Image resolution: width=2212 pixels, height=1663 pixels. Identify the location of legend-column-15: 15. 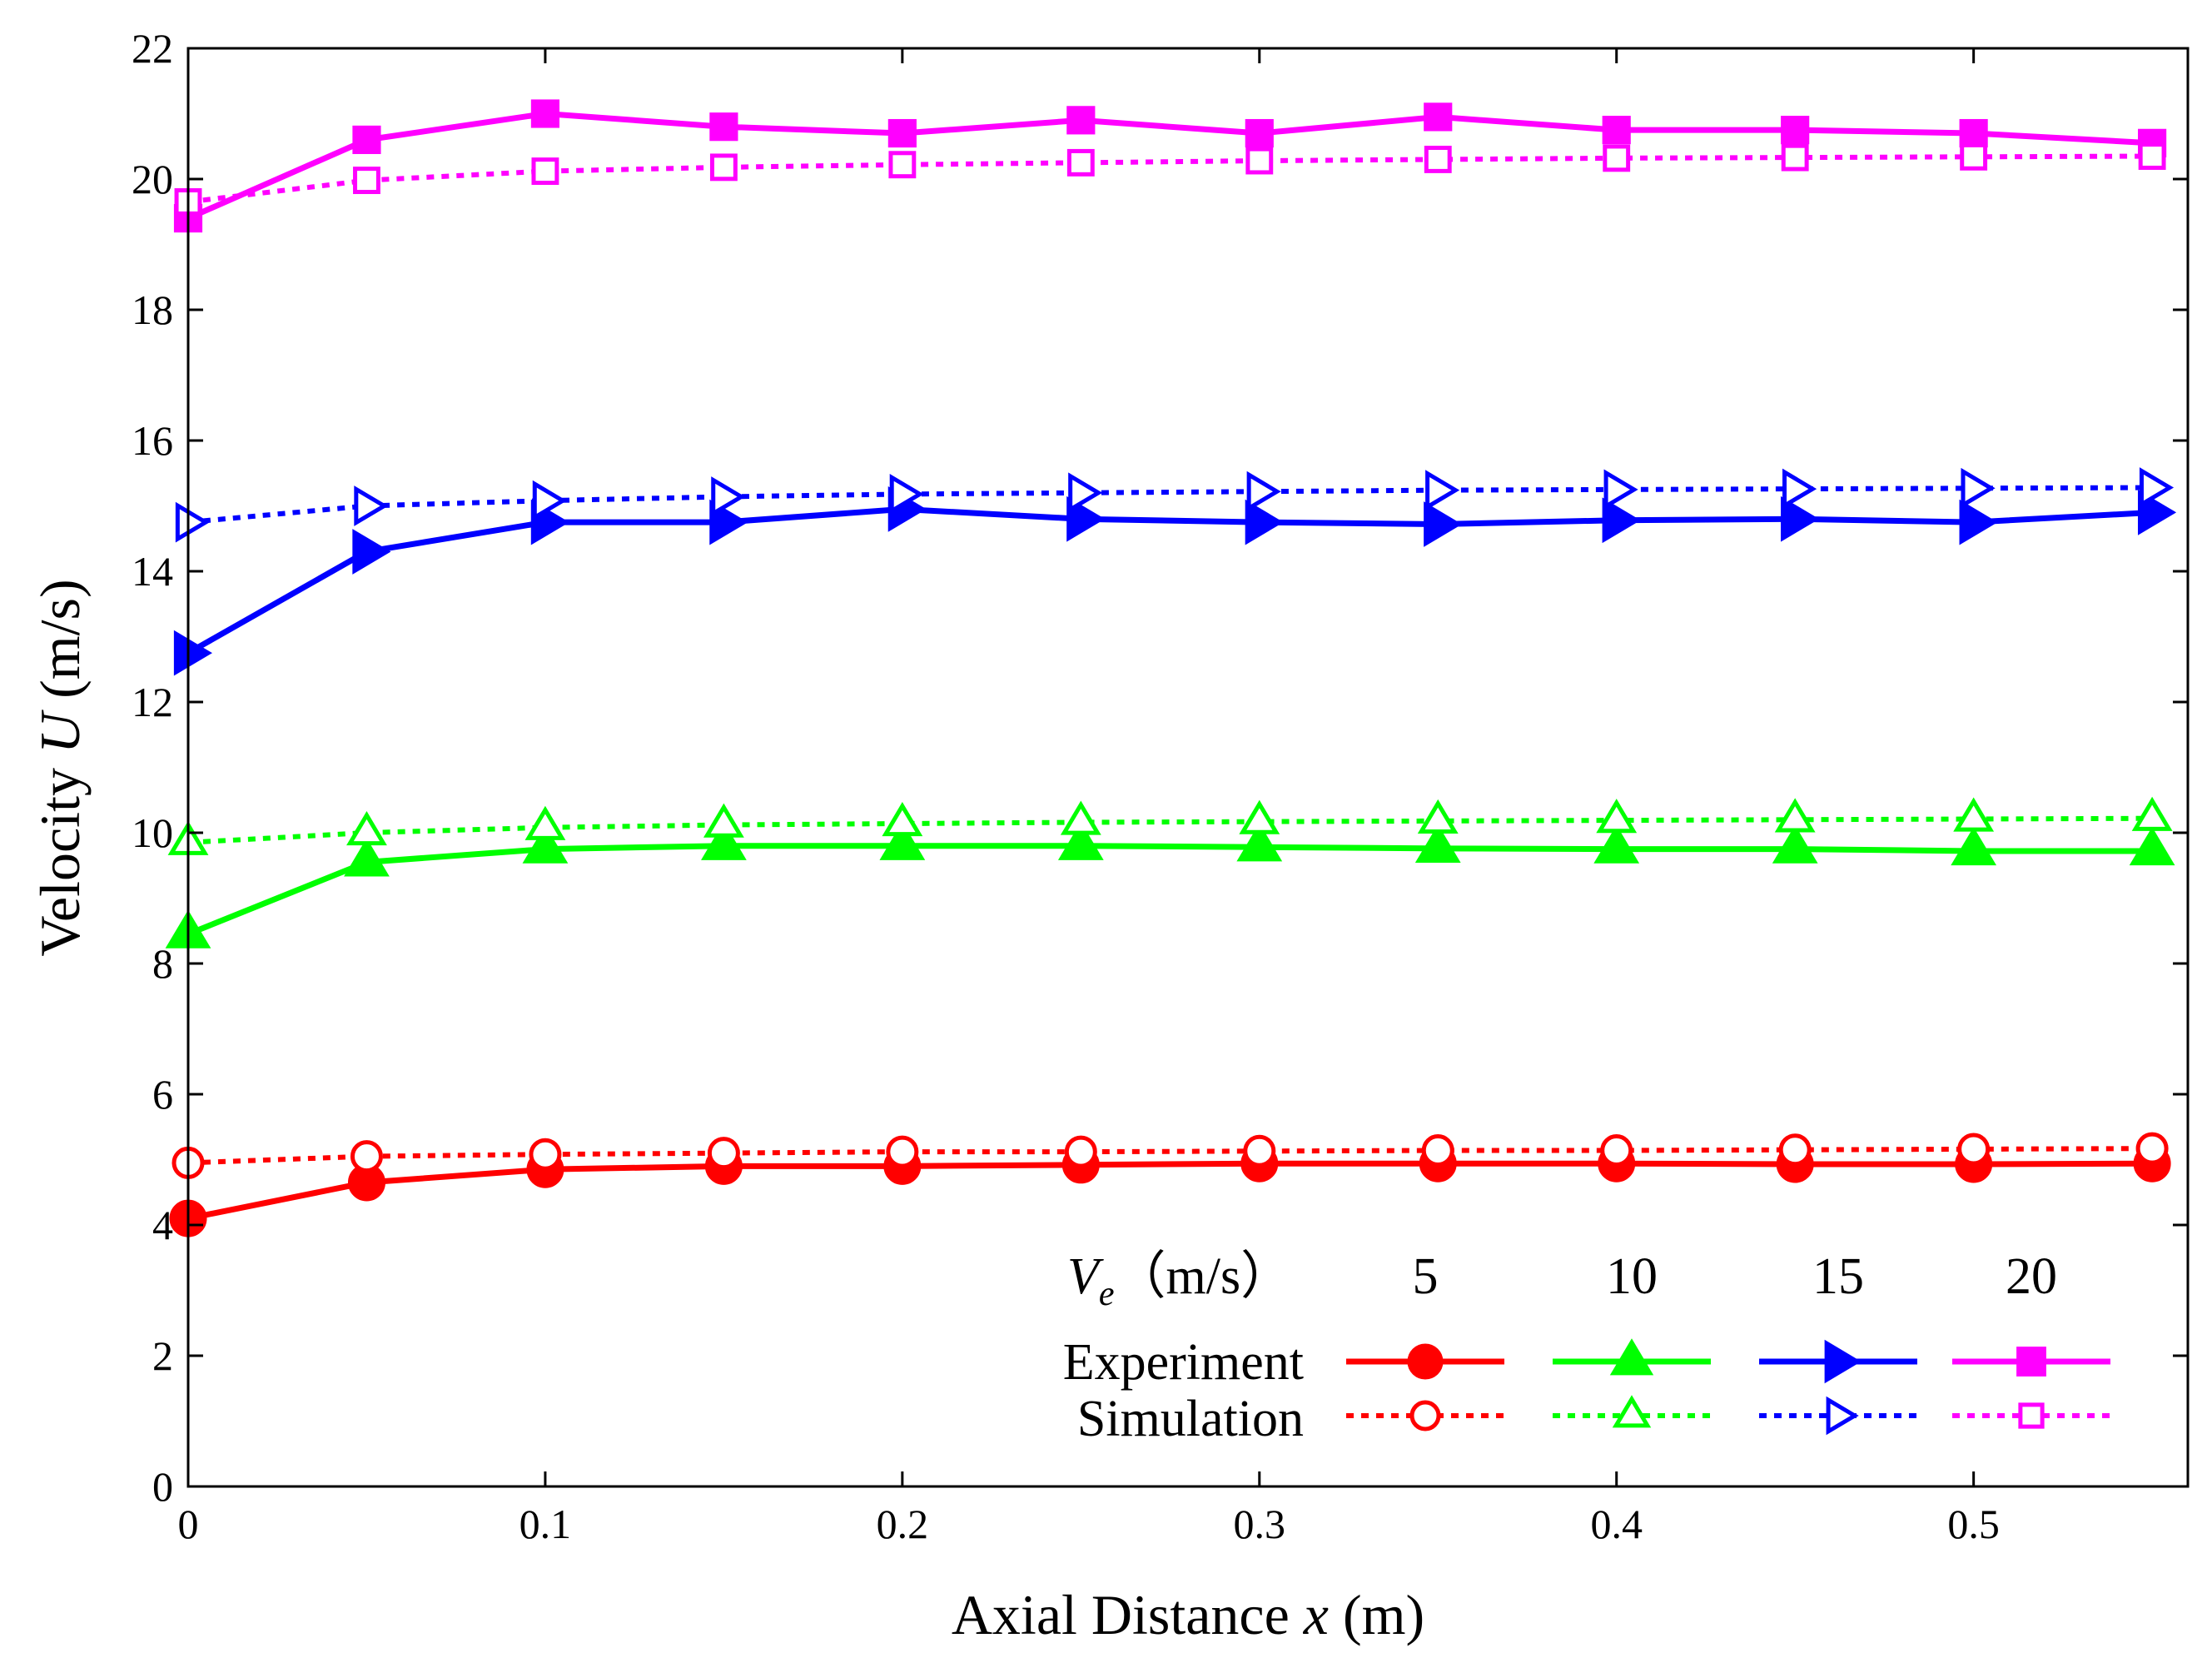
(1838, 1276).